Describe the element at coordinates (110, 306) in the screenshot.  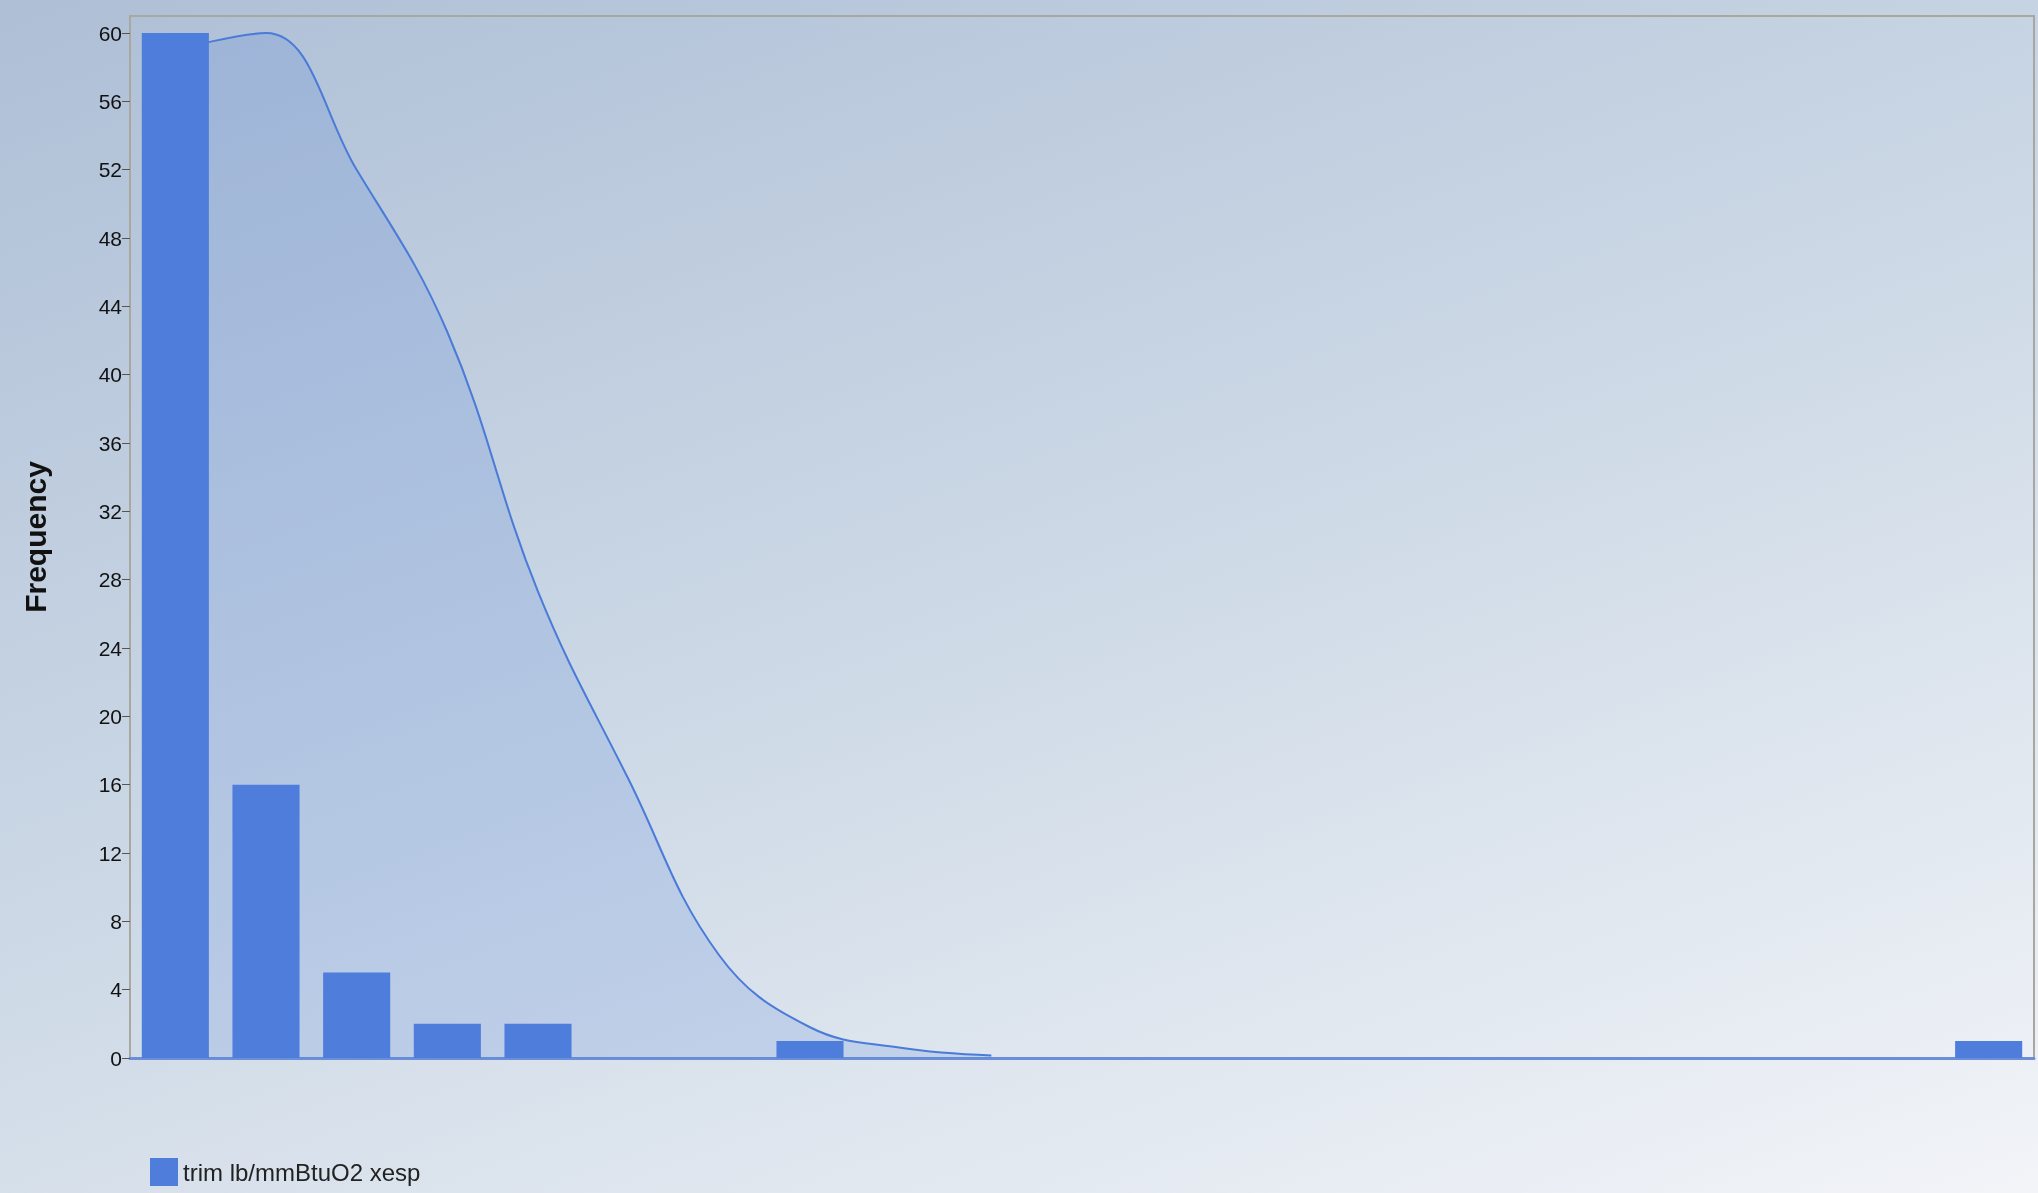
I see `y-tick-label: 44` at that location.